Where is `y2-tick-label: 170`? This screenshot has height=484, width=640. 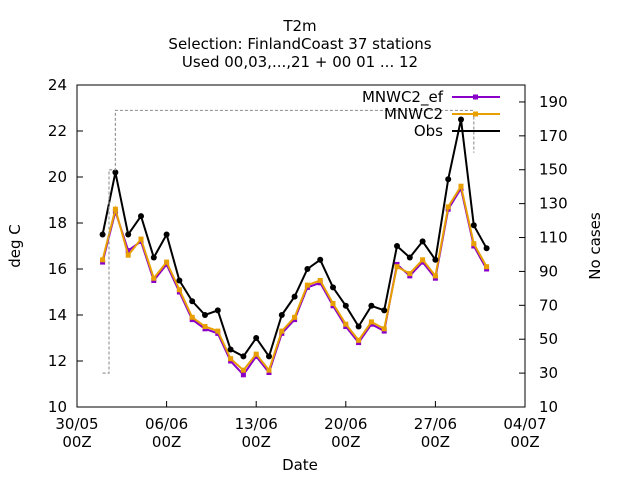 y2-tick-label: 170 is located at coordinates (553, 136).